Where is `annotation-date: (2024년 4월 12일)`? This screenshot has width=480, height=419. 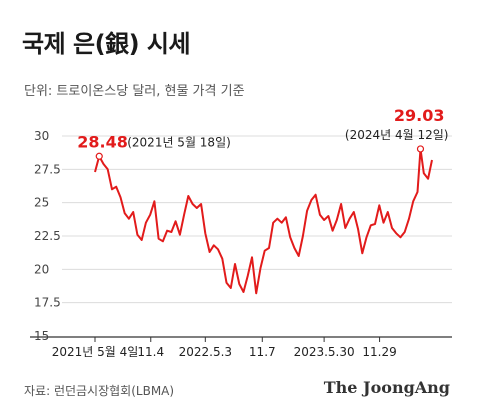 annotation-date: (2024년 4월 12일) is located at coordinates (397, 135).